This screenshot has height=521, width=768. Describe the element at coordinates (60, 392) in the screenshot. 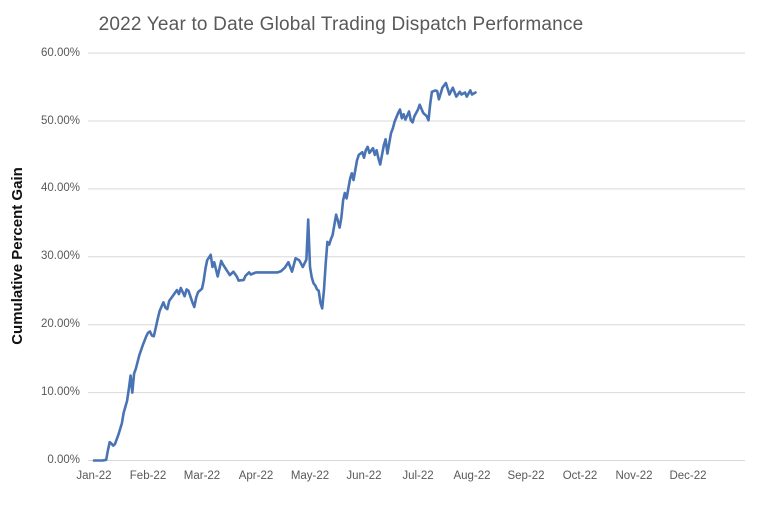

I see `y-tick-label: 10.00%` at that location.